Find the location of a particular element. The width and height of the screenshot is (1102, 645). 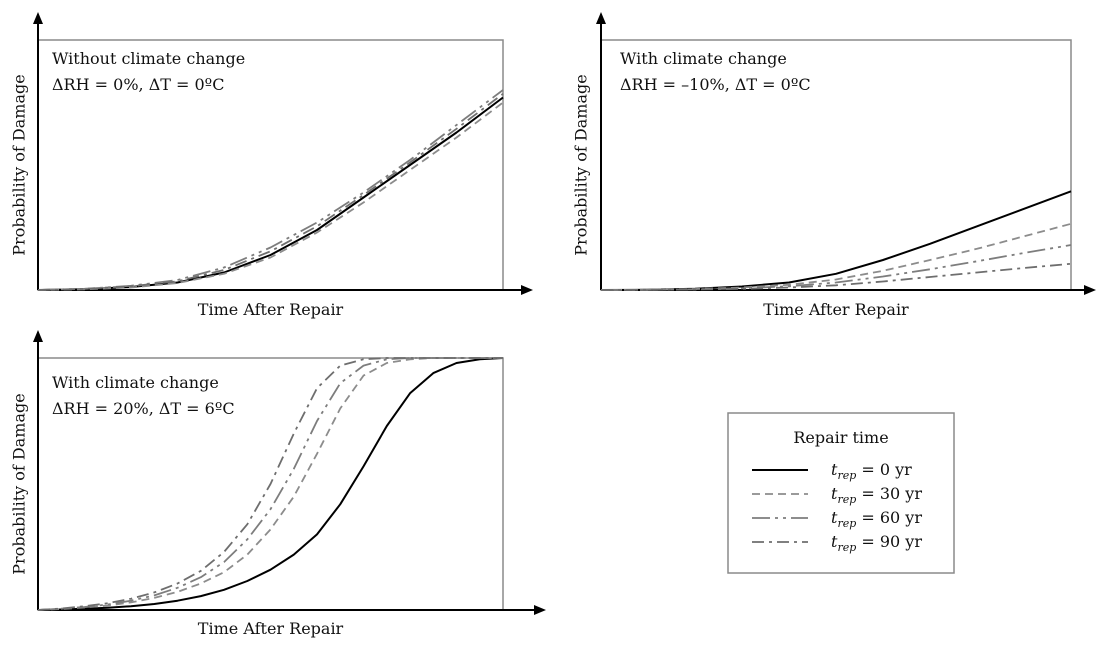

legend-title: Repair time is located at coordinates (840, 437).